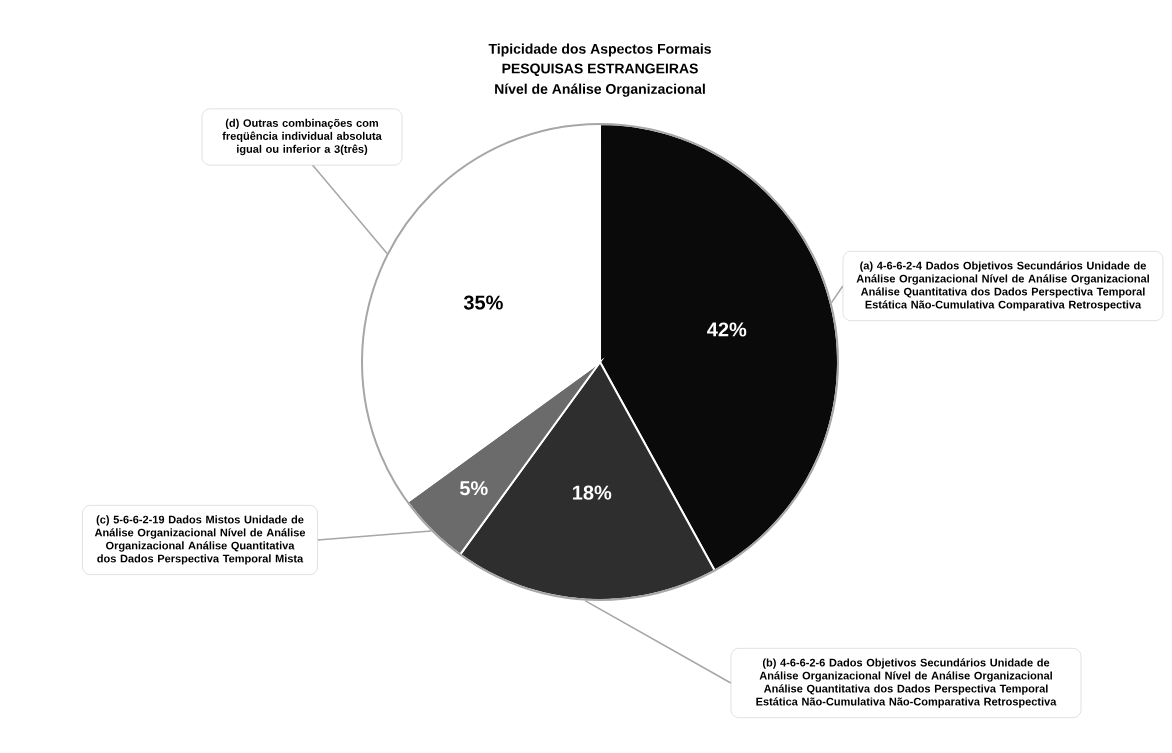 This screenshot has height=753, width=1172. What do you see at coordinates (473, 488) in the screenshot?
I see `data-label: 5%` at bounding box center [473, 488].